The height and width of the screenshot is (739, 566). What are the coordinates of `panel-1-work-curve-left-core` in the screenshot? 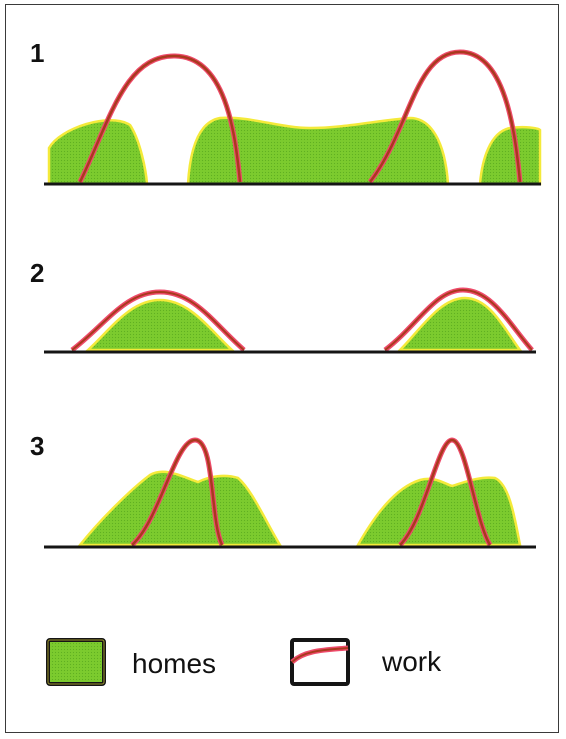 It's located at (160, 118).